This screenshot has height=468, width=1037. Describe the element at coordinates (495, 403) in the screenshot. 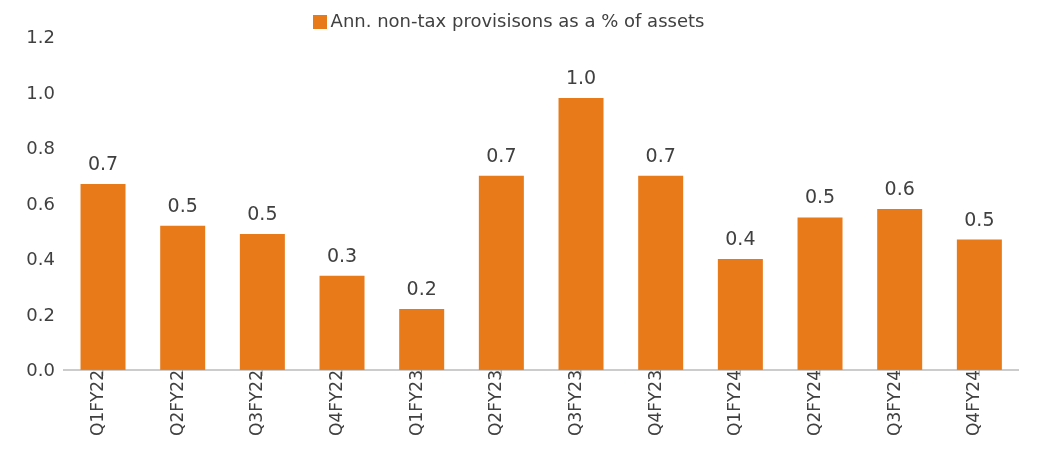

I see `x-tick-label: Q2FY23` at that location.